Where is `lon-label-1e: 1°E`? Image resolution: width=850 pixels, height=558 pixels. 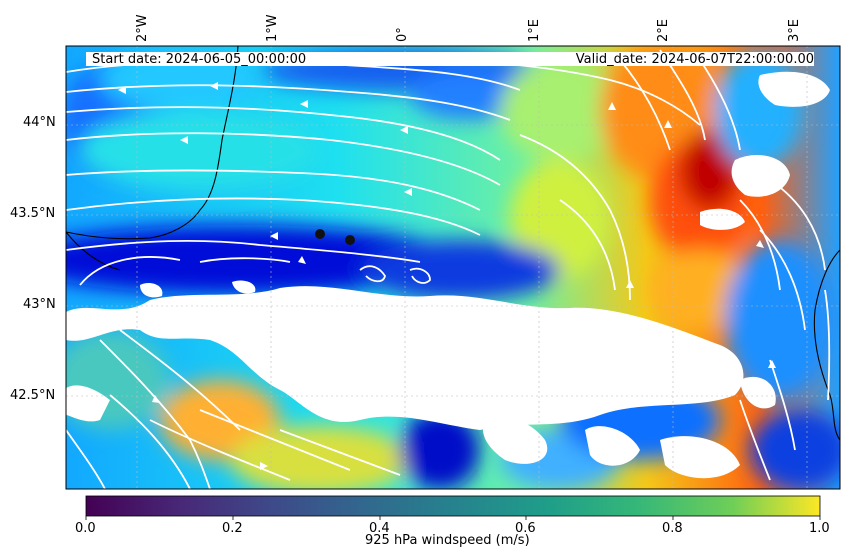 lon-label-1e: 1°E is located at coordinates (534, 30).